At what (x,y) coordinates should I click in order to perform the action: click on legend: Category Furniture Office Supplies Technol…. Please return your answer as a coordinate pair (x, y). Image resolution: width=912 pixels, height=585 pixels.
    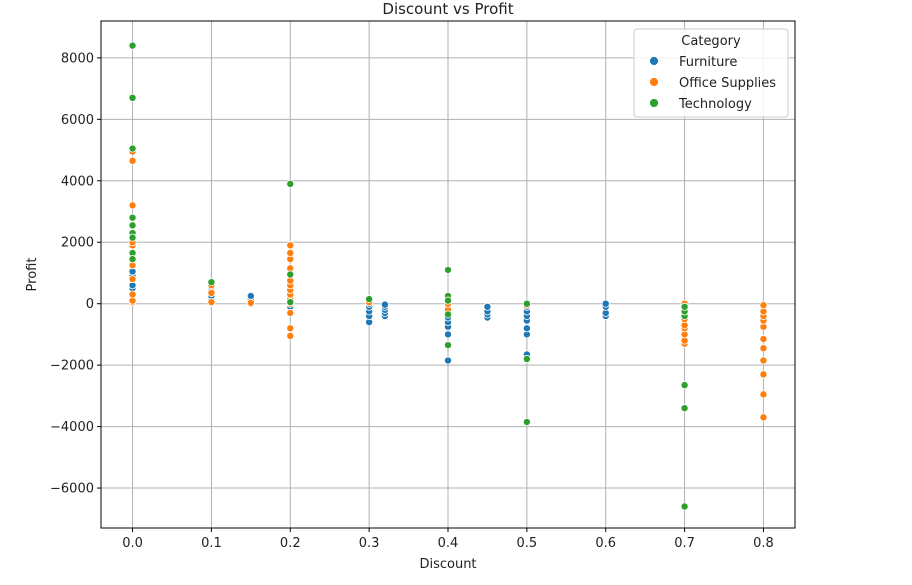
    Looking at the image, I should click on (711, 73).